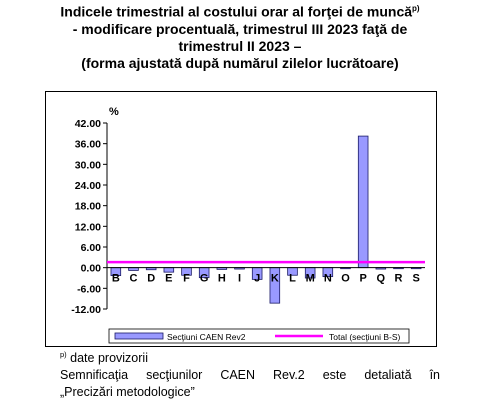  What do you see at coordinates (328, 279) in the screenshot?
I see `x-tick-label: N` at bounding box center [328, 279].